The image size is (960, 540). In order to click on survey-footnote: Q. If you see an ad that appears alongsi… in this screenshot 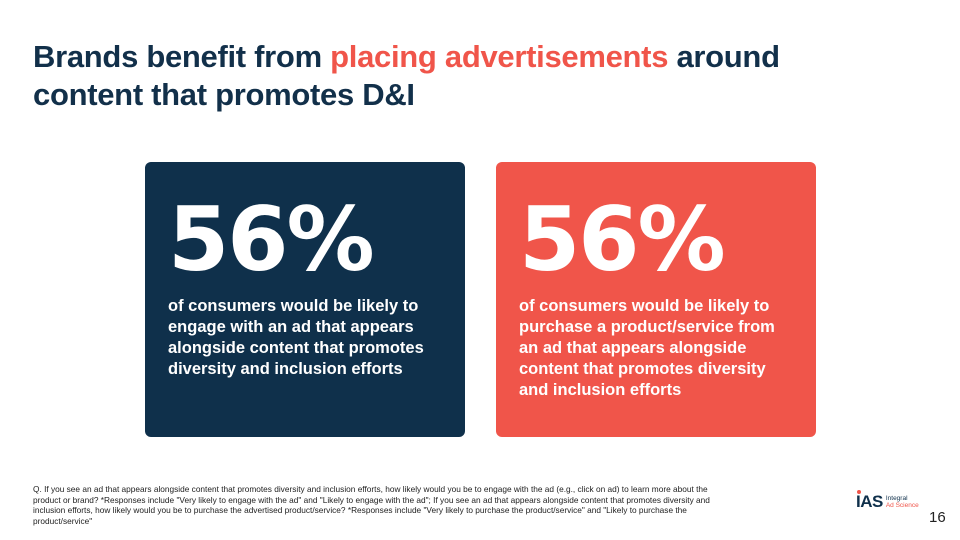, I will do `click(371, 505)`.